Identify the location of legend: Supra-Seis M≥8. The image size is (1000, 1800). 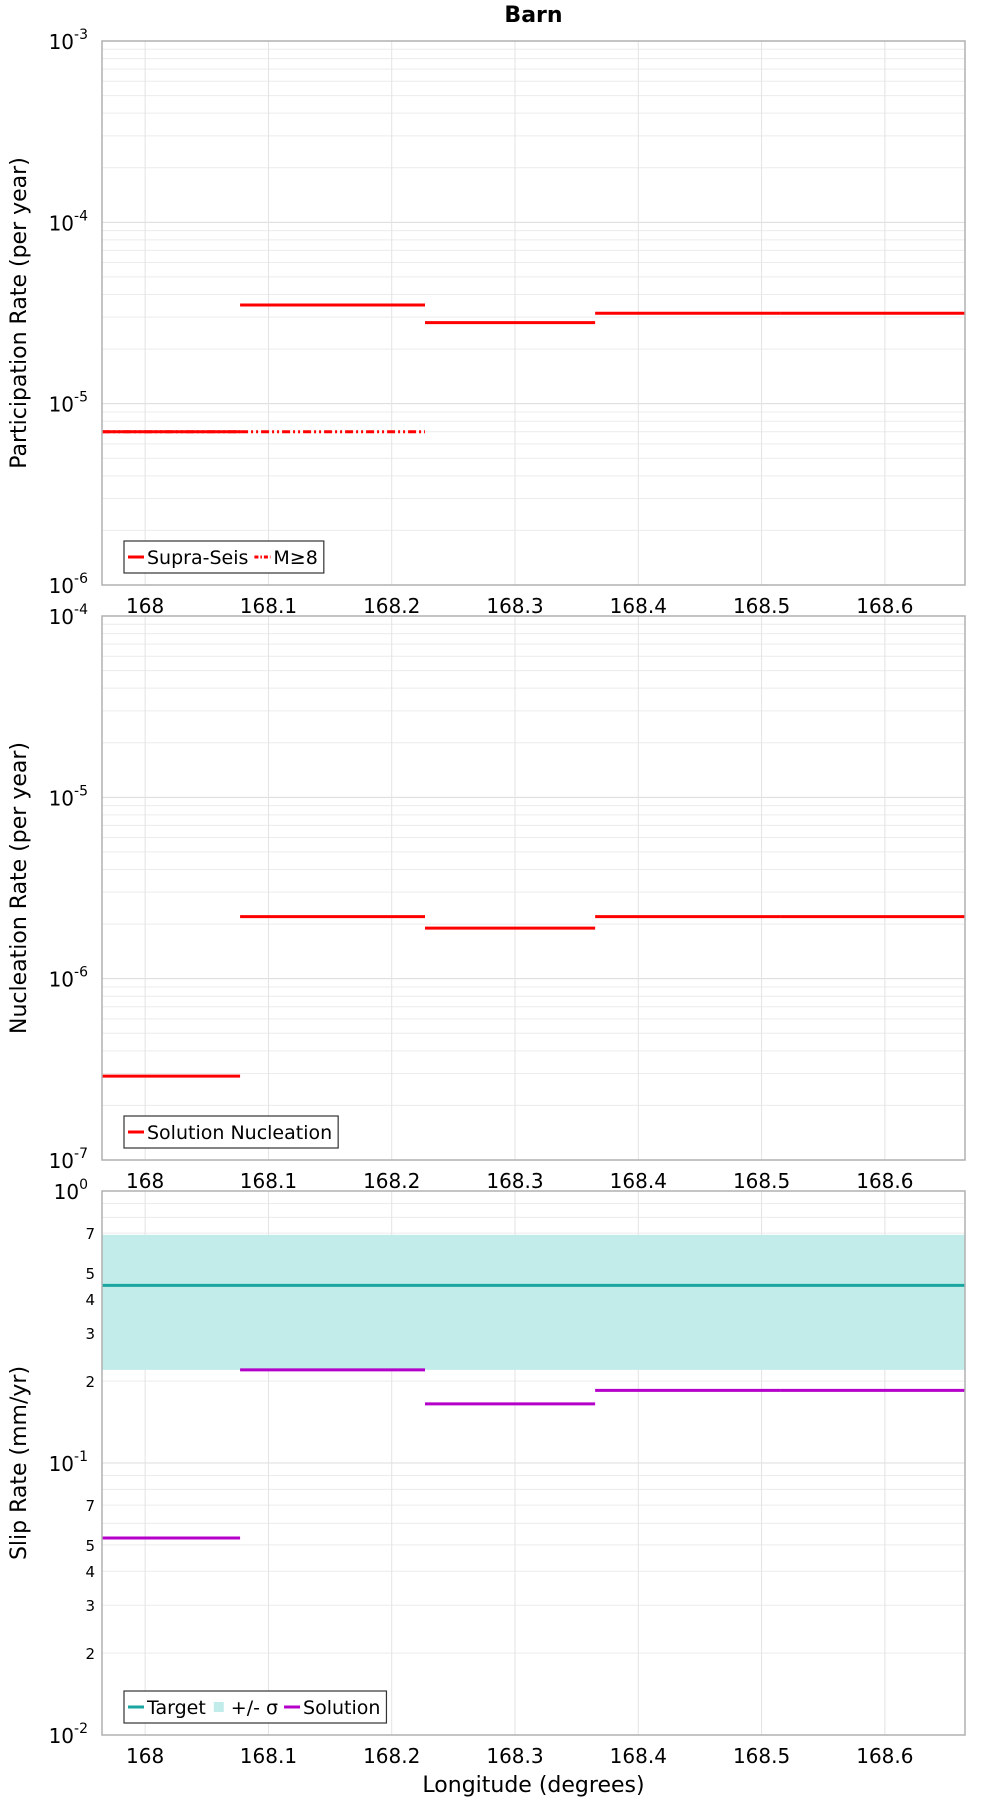
(224, 557).